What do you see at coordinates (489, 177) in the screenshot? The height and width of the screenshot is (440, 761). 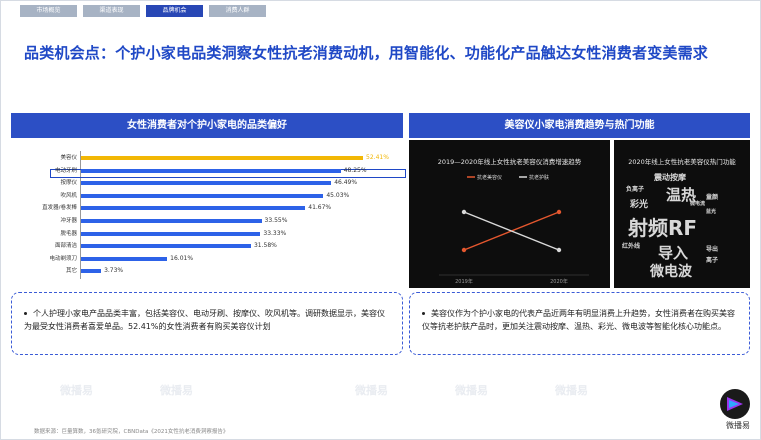 I see `legend-label: 抗老美容仪` at bounding box center [489, 177].